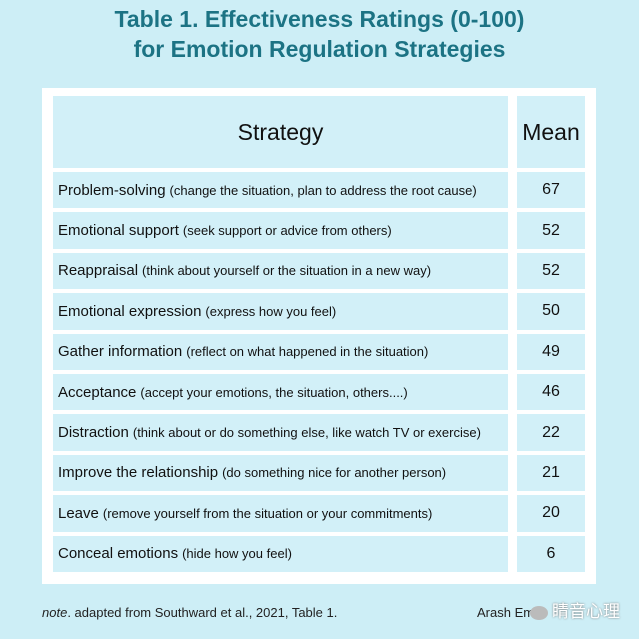 The height and width of the screenshot is (639, 639). Describe the element at coordinates (112, 190) in the screenshot. I see `strategy-name: Problem-solving` at that location.